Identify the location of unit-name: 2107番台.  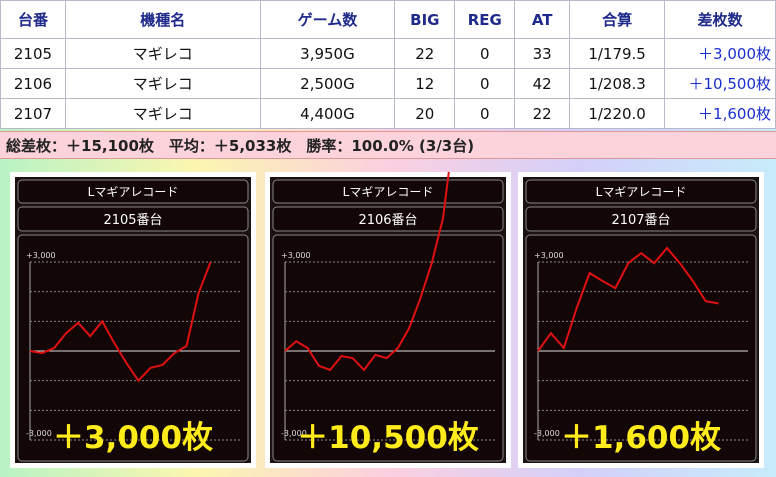
(640, 220).